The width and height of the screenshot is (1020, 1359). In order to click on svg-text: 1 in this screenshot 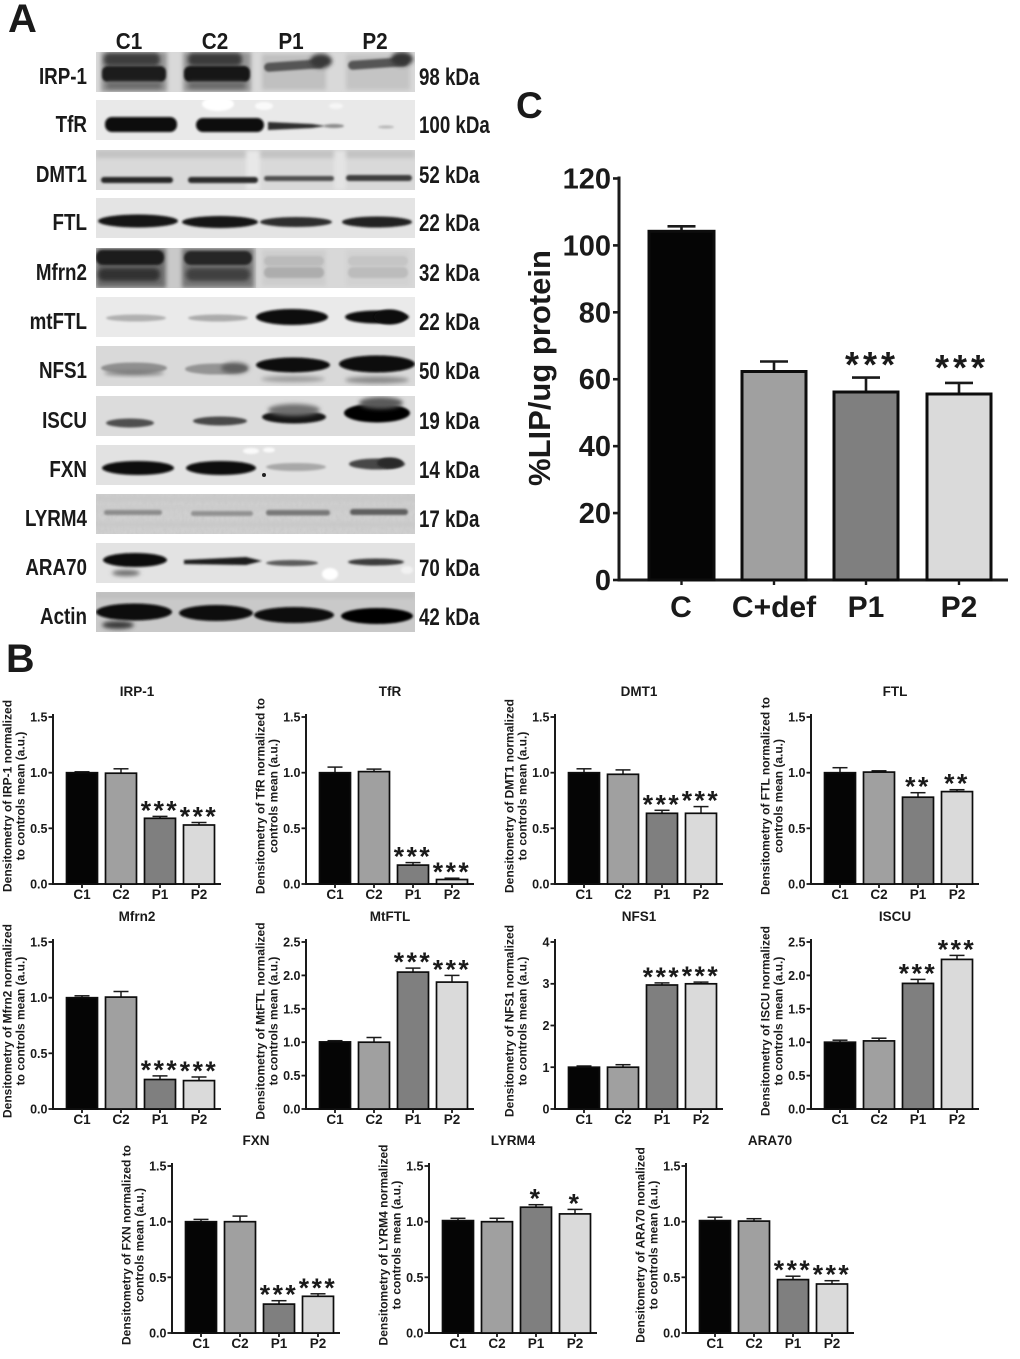, I will do `click(546, 1068)`.